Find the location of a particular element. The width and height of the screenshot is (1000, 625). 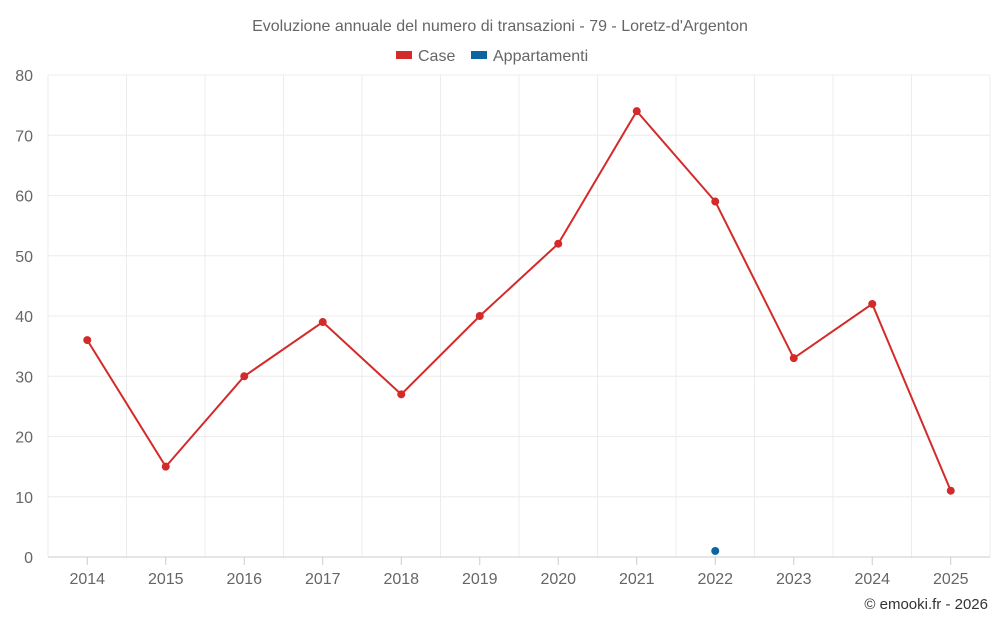

data-point-case-2018 is located at coordinates (401, 394).